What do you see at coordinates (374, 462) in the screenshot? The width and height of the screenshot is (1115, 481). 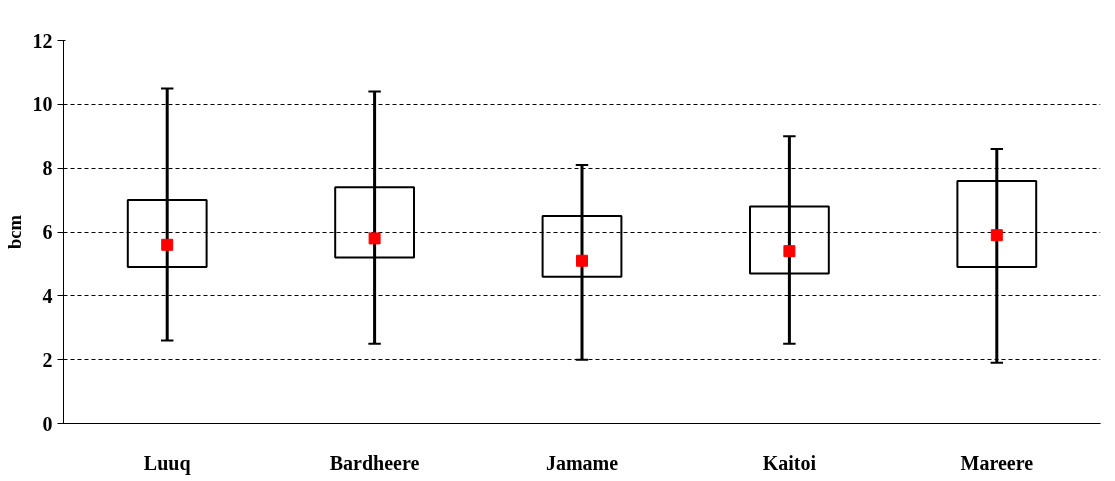 I see `x-tick-label: Bardheere` at bounding box center [374, 462].